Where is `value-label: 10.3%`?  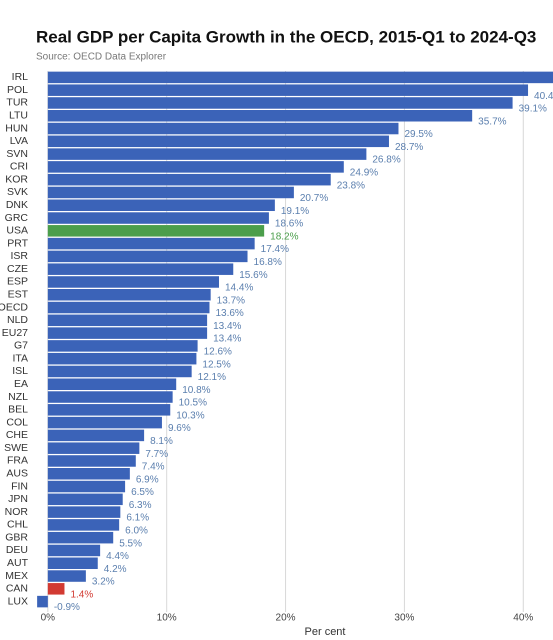 value-label: 10.3% is located at coordinates (190, 415).